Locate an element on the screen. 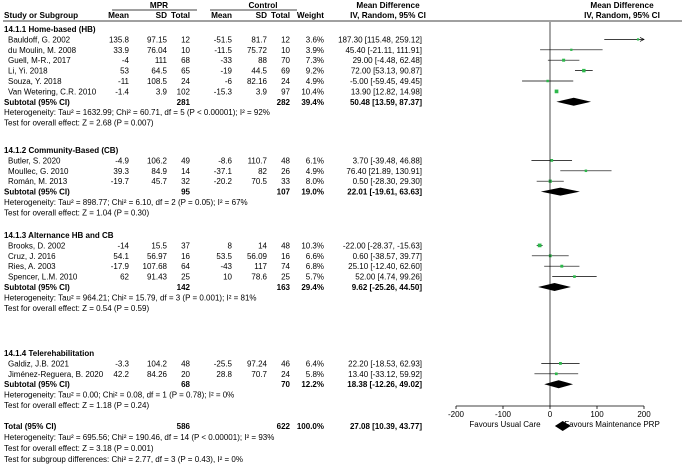 The height and width of the screenshot is (464, 685). study-ci: 13.90 [12.82, 14.98] is located at coordinates (386, 91).